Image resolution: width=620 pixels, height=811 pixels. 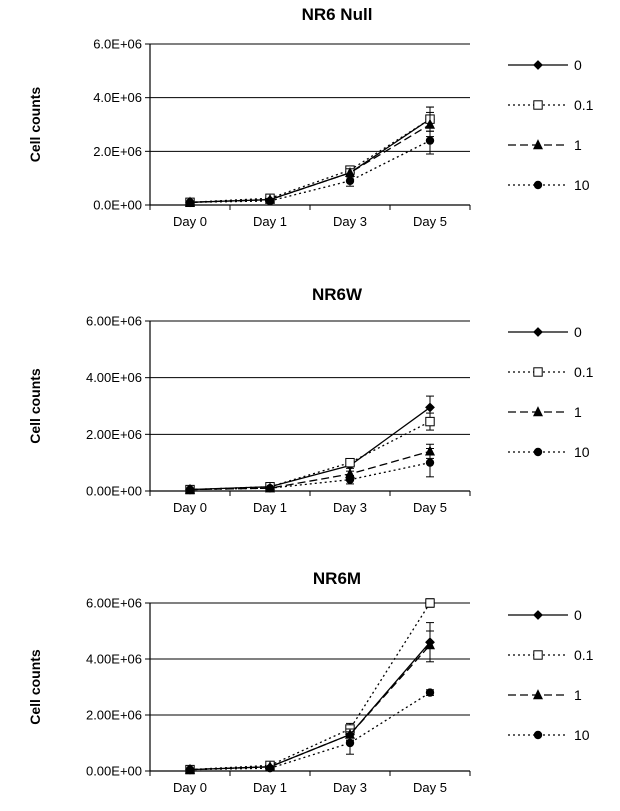 I want to click on chart-title: NR6W, so click(x=337, y=294).